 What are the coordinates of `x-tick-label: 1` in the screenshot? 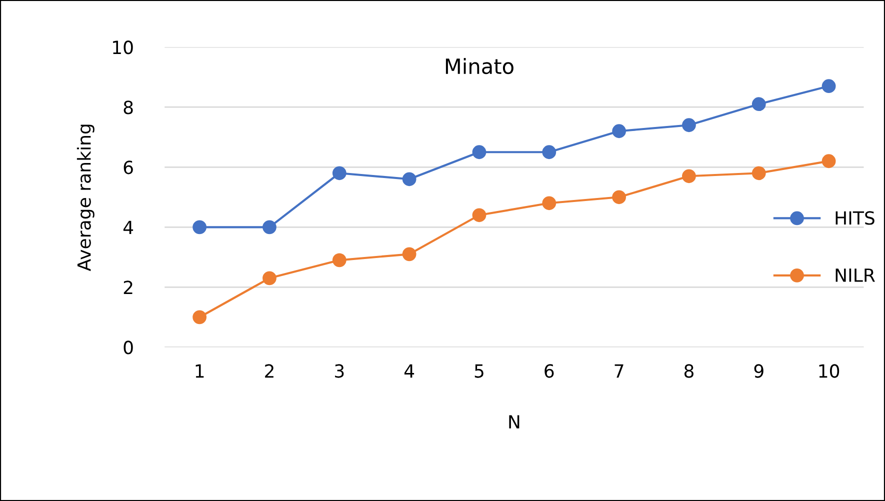 It's located at (200, 371).